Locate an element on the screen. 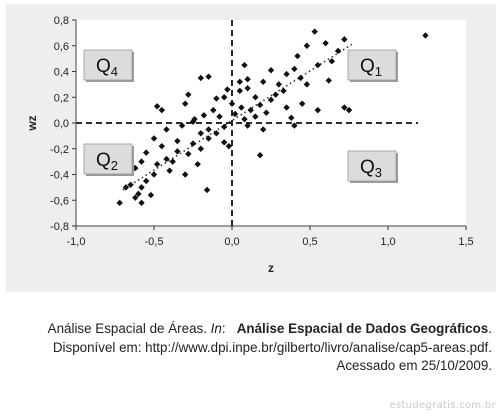  quadrant-label-subscript: 2 is located at coordinates (114, 165).